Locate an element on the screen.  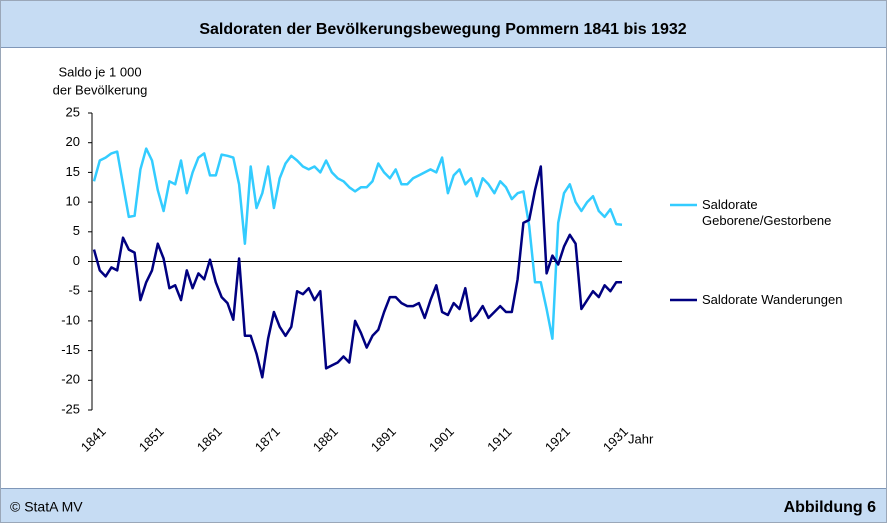
y-tick-label: -10 is located at coordinates (70, 319).